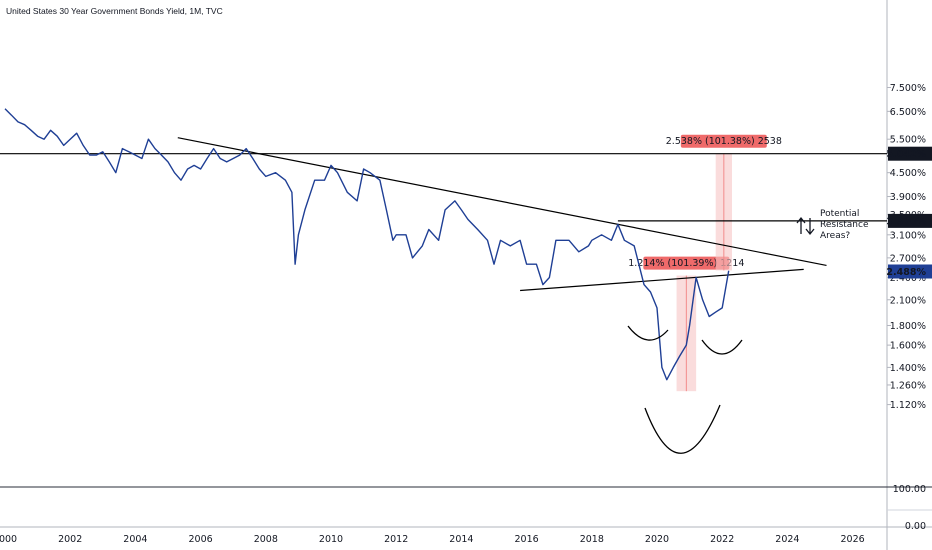 Image resolution: width=932 pixels, height=550 pixels. I want to click on y-tick-label: 2.400%, so click(908, 278).